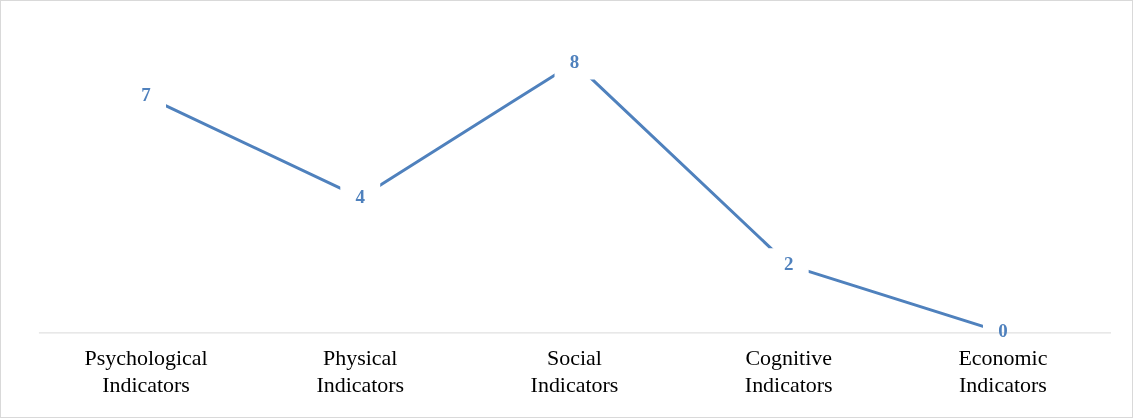 This screenshot has height=420, width=1135. Describe the element at coordinates (788, 264) in the screenshot. I see `data-label: 2` at that location.